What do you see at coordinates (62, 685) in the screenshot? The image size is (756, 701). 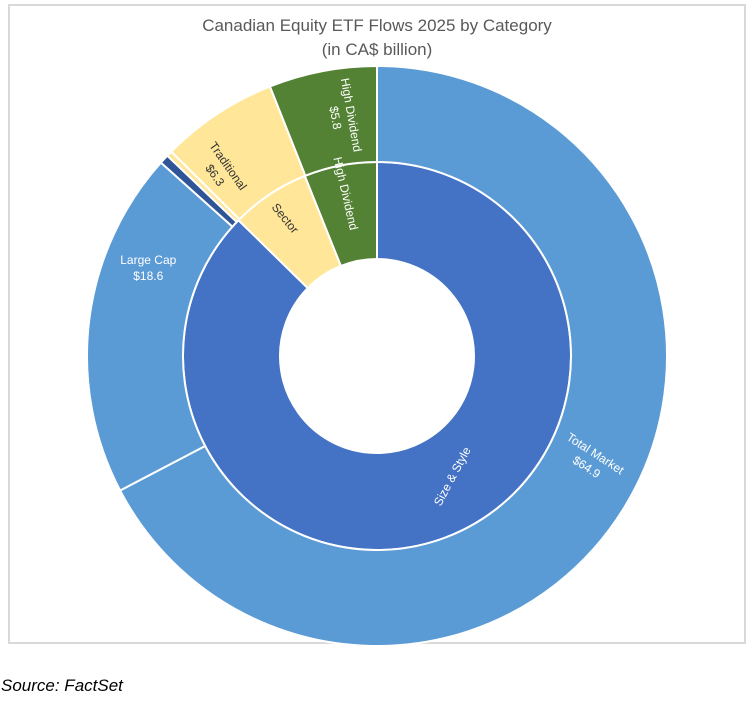 I see `source-note: Source: FactSet` at bounding box center [62, 685].